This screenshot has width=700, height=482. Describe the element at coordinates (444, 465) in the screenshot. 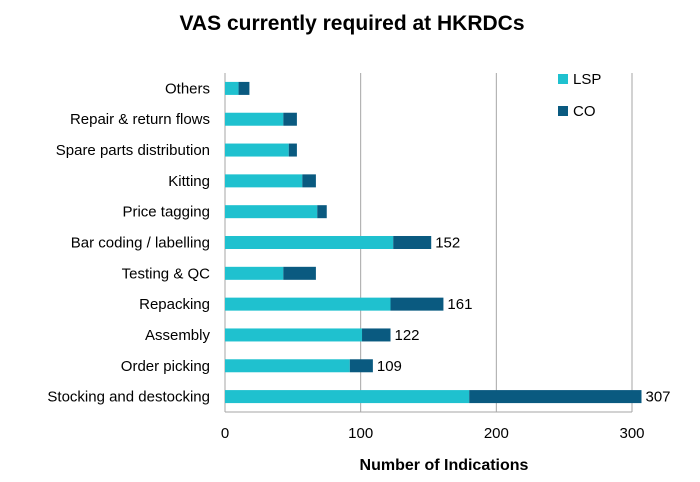

I see `x-axis-label: Number of Indications` at that location.